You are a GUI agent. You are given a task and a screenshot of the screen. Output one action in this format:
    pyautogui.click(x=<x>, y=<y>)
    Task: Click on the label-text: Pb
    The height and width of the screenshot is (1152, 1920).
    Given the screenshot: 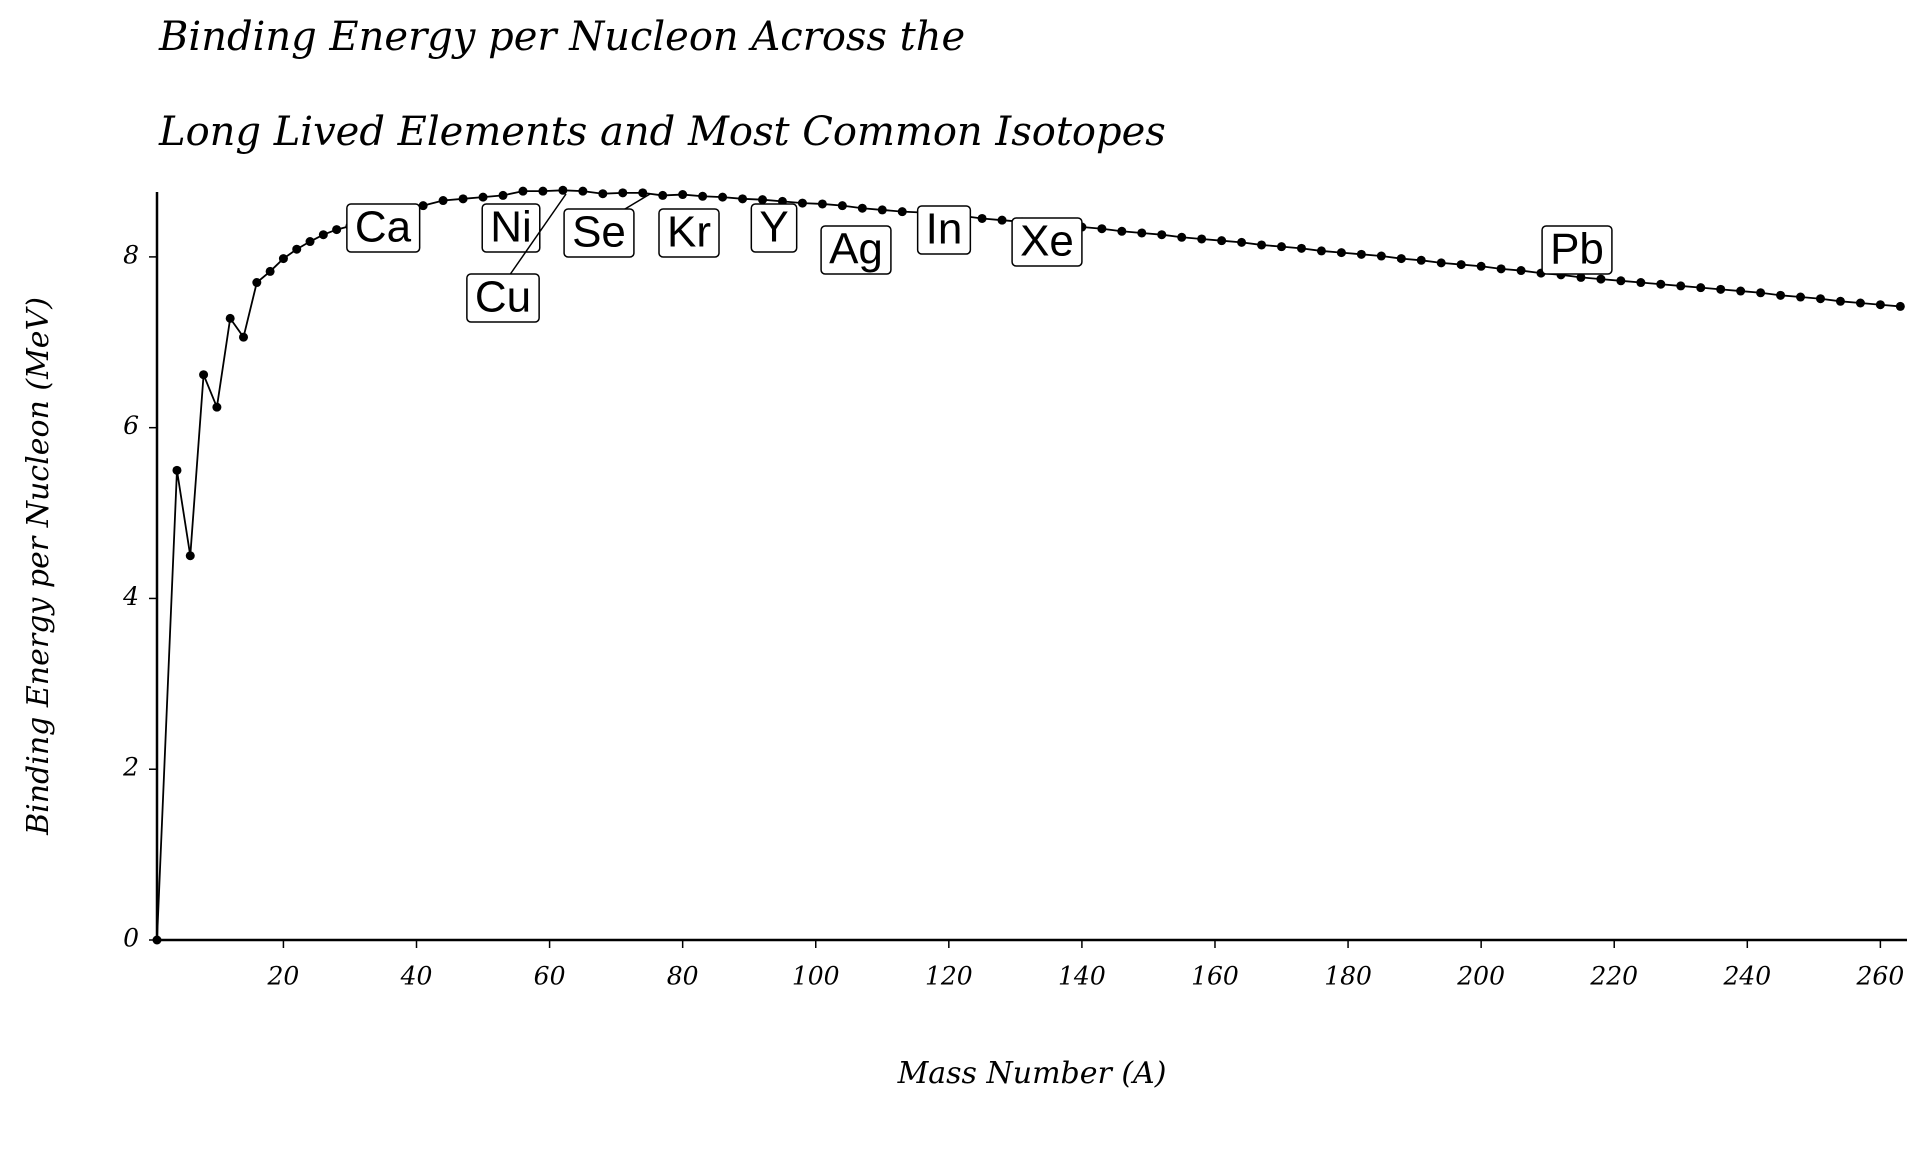 What is the action you would take?
    pyautogui.click(x=1577, y=249)
    